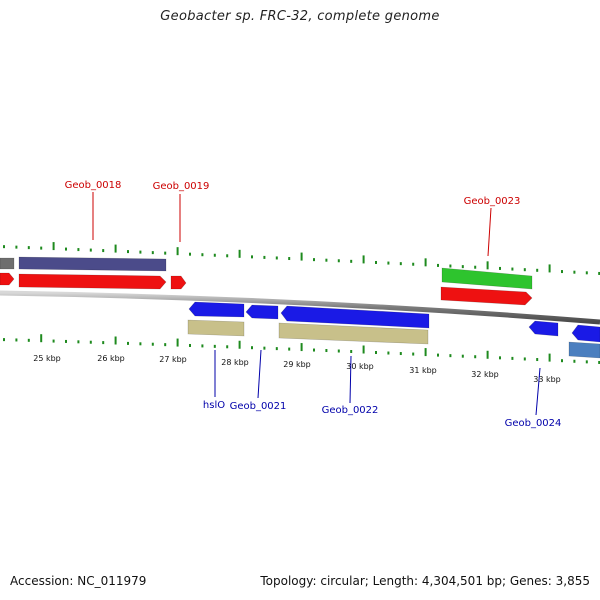 The height and width of the screenshot is (600, 600). What do you see at coordinates (93, 185) in the screenshot?
I see `gene-label-upper: Geob_0018` at bounding box center [93, 185].